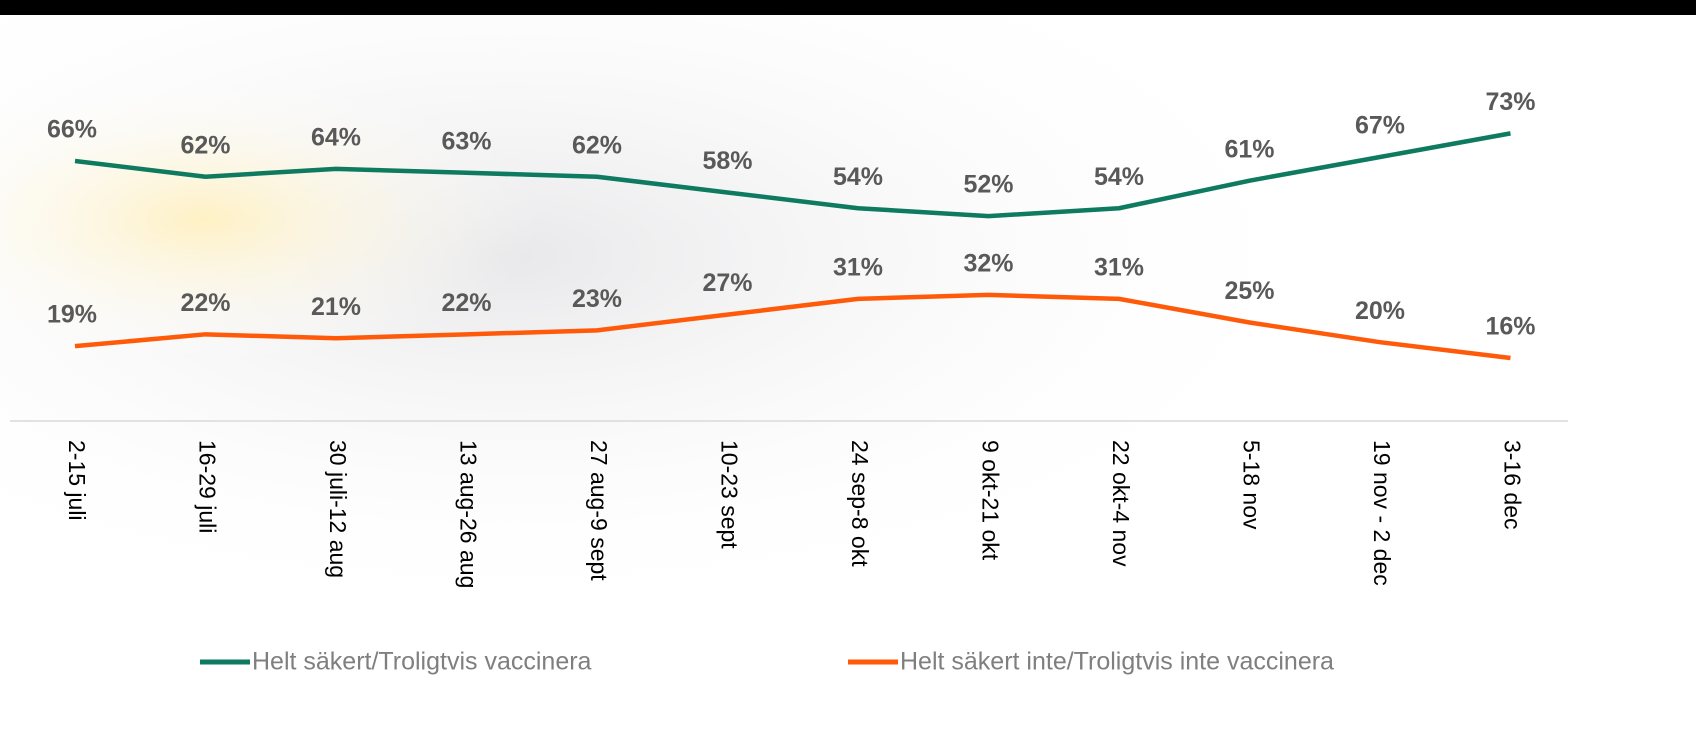  I want to click on x-tick-label: 13 aug-26 aug, so click(468, 514).